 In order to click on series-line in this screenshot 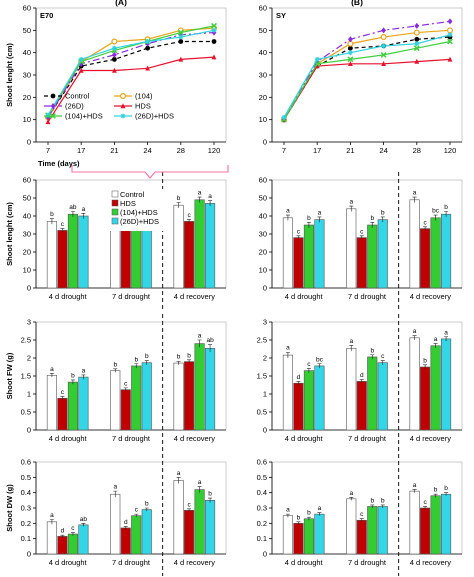, I will do `click(131, 70)`.